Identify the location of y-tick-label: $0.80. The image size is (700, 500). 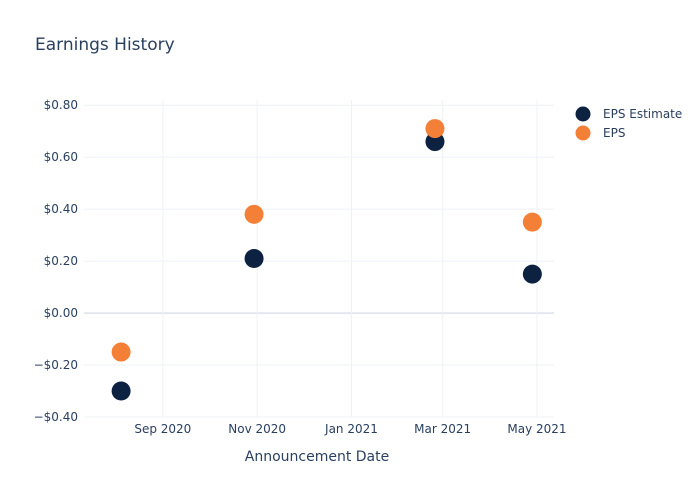
(61, 105).